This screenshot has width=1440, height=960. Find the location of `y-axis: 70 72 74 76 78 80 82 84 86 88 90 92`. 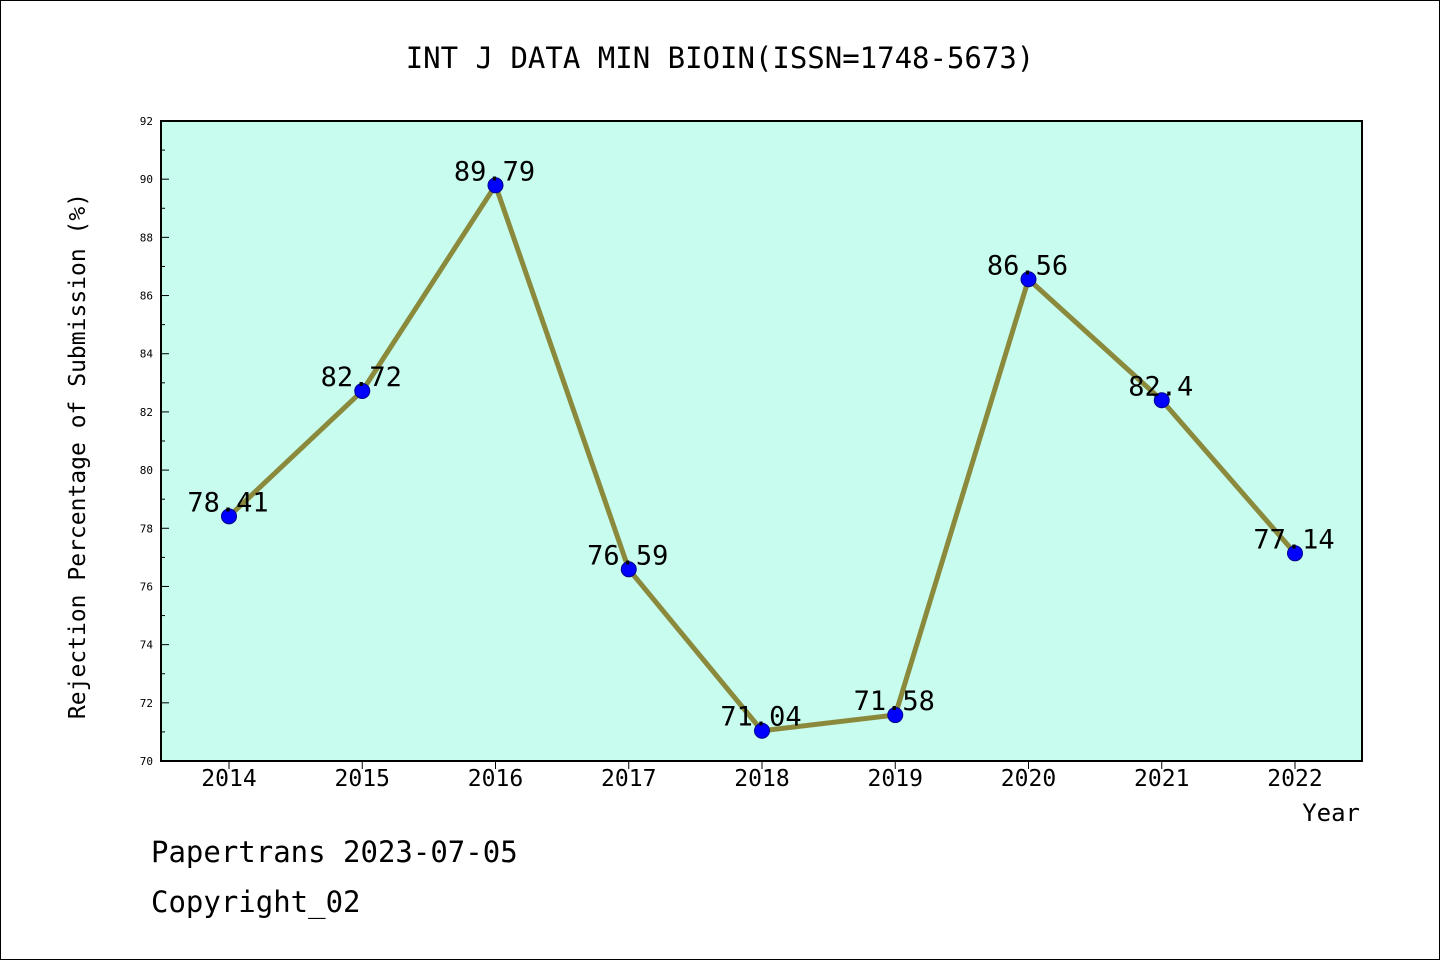

y-axis: 70 72 74 76 78 80 82 84 86 88 90 92 is located at coordinates (154, 441).